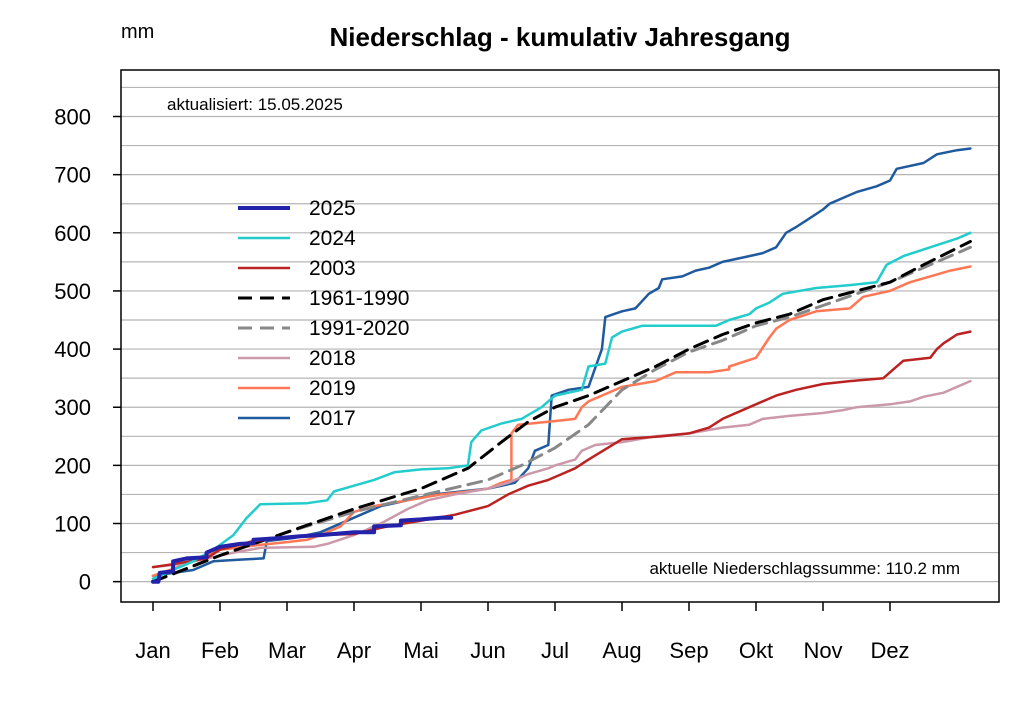 Image resolution: width=1015 pixels, height=708 pixels. Describe the element at coordinates (85, 582) in the screenshot. I see `y-tick-label: 0` at that location.